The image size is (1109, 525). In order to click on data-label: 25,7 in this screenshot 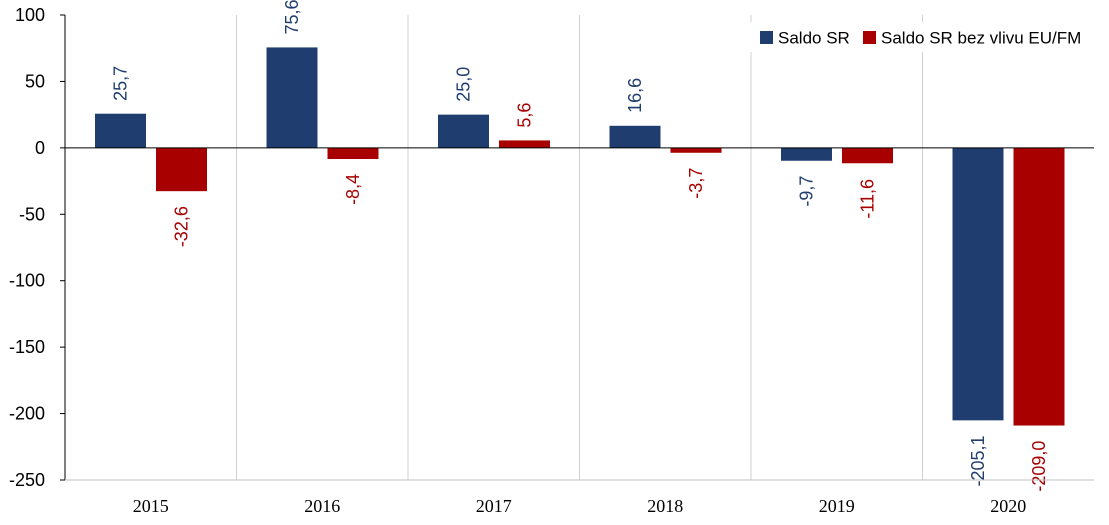, I will do `click(121, 83)`.